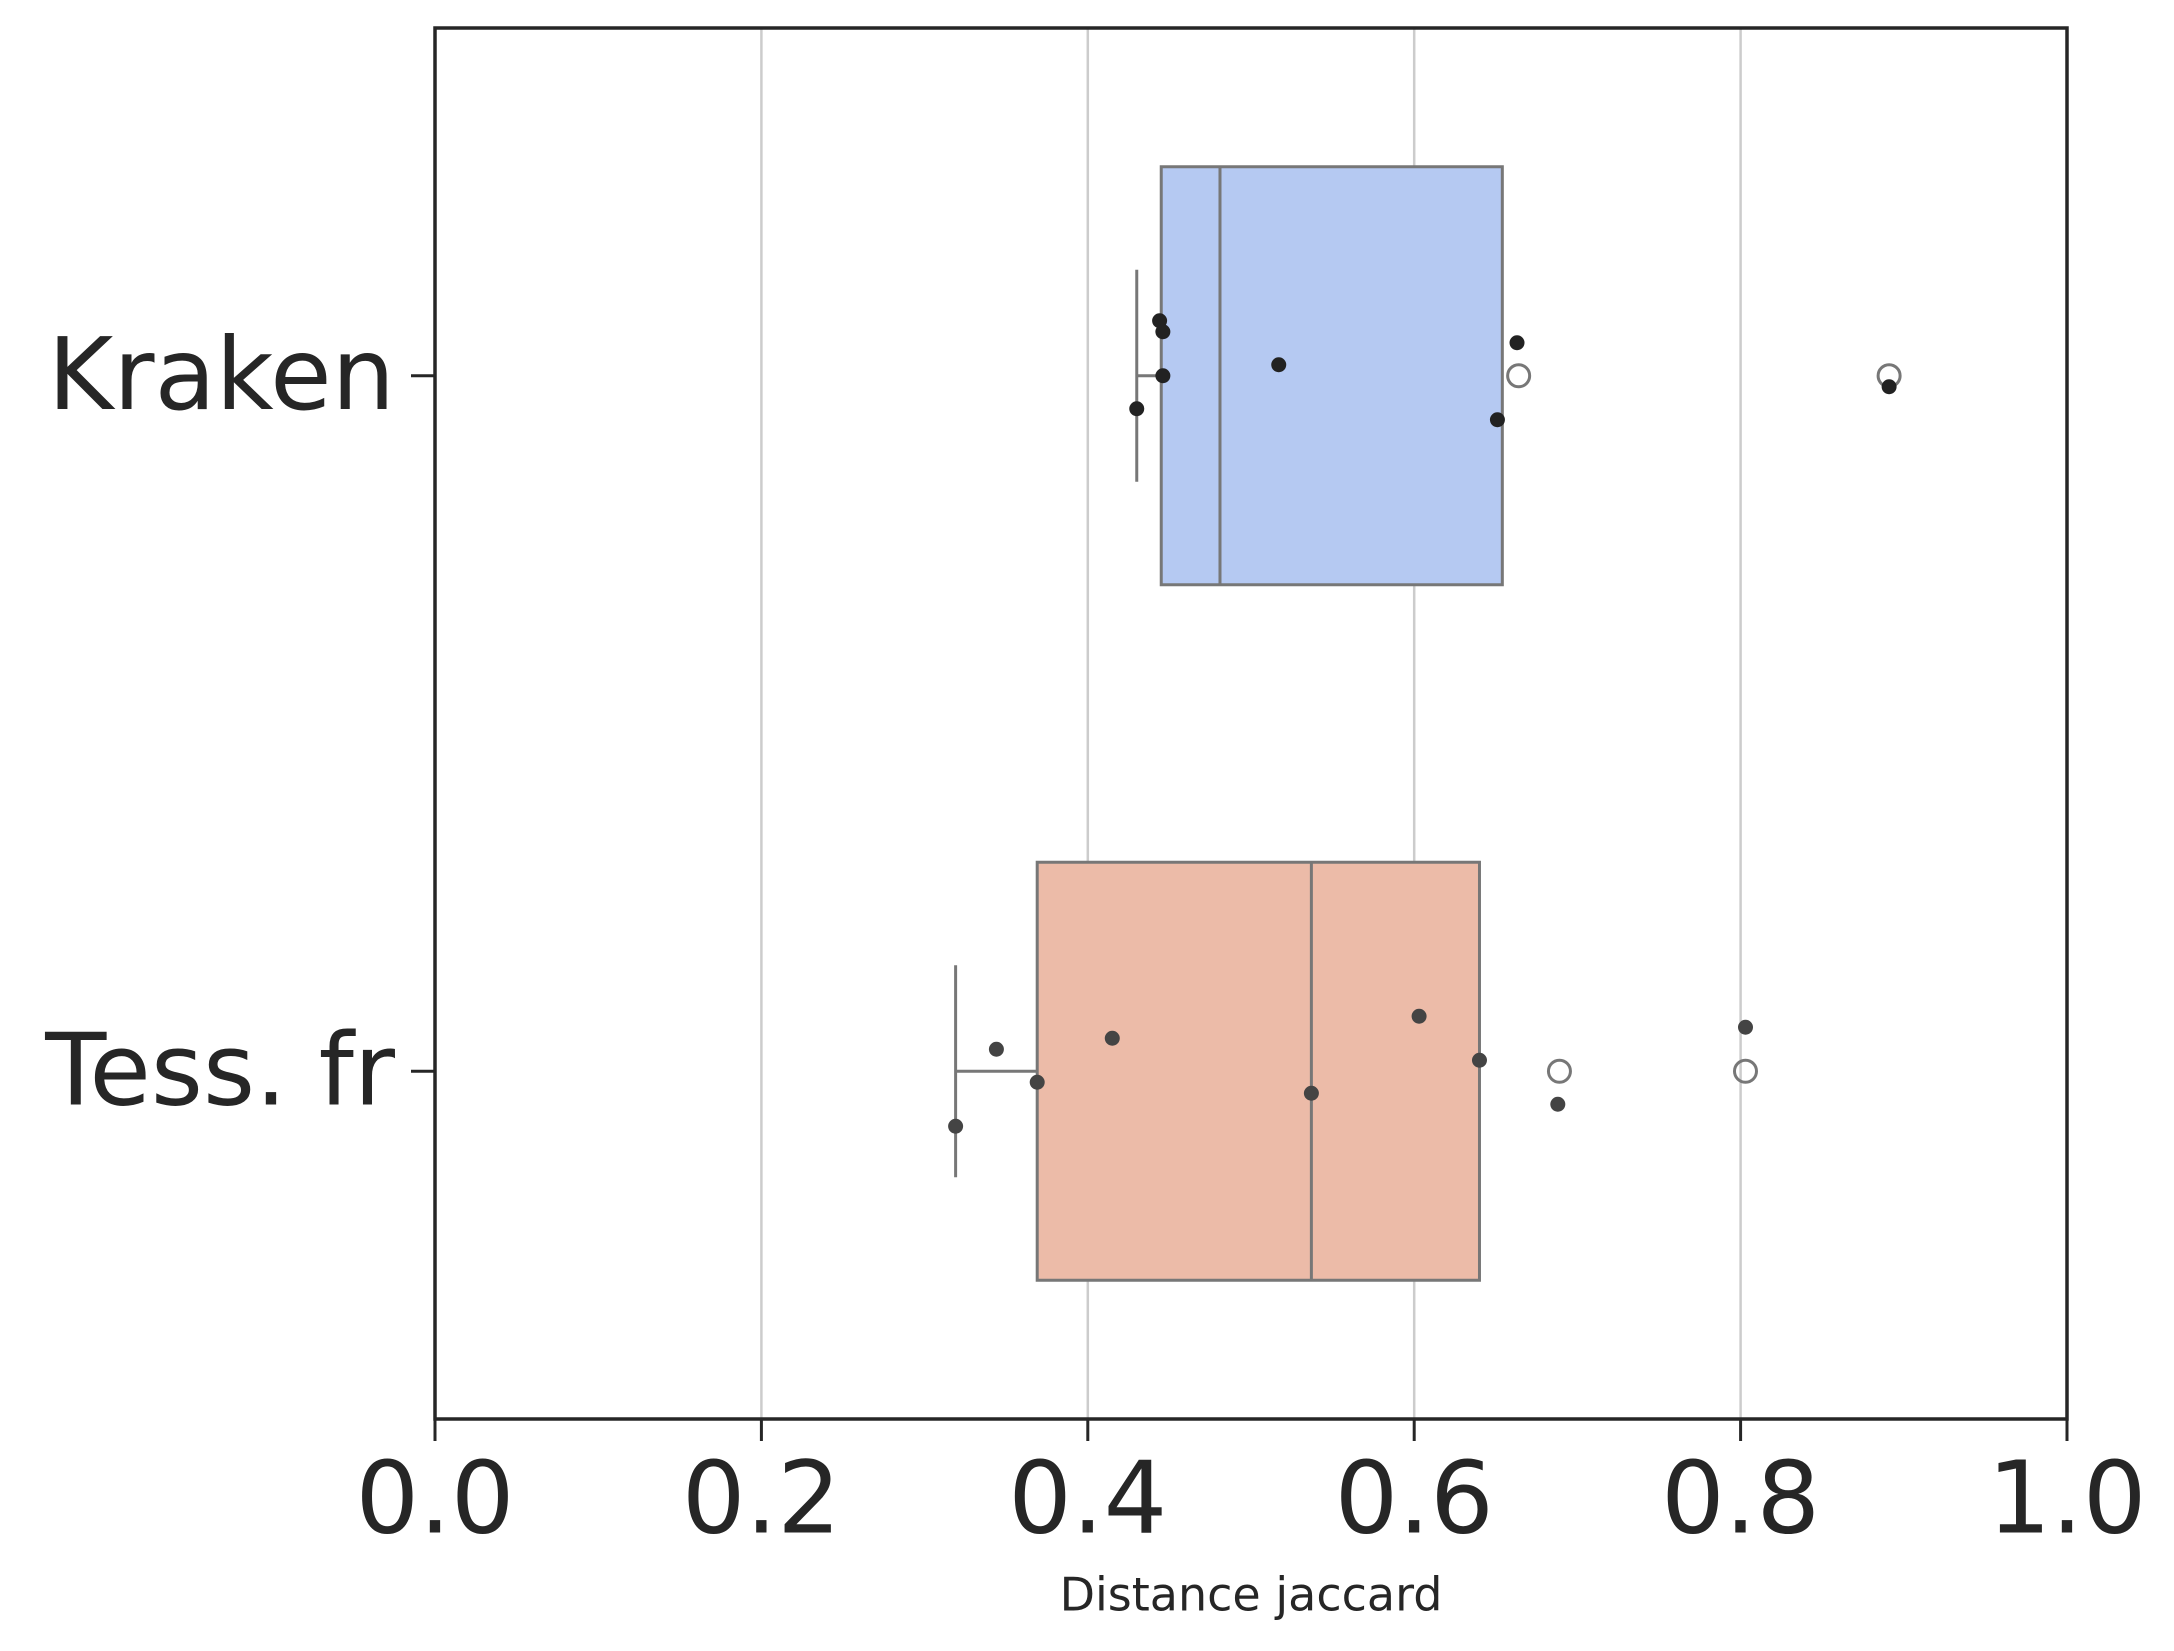 This screenshot has width=2174, height=1651. I want to click on x-tick-label: 0.6, so click(1414, 1497).